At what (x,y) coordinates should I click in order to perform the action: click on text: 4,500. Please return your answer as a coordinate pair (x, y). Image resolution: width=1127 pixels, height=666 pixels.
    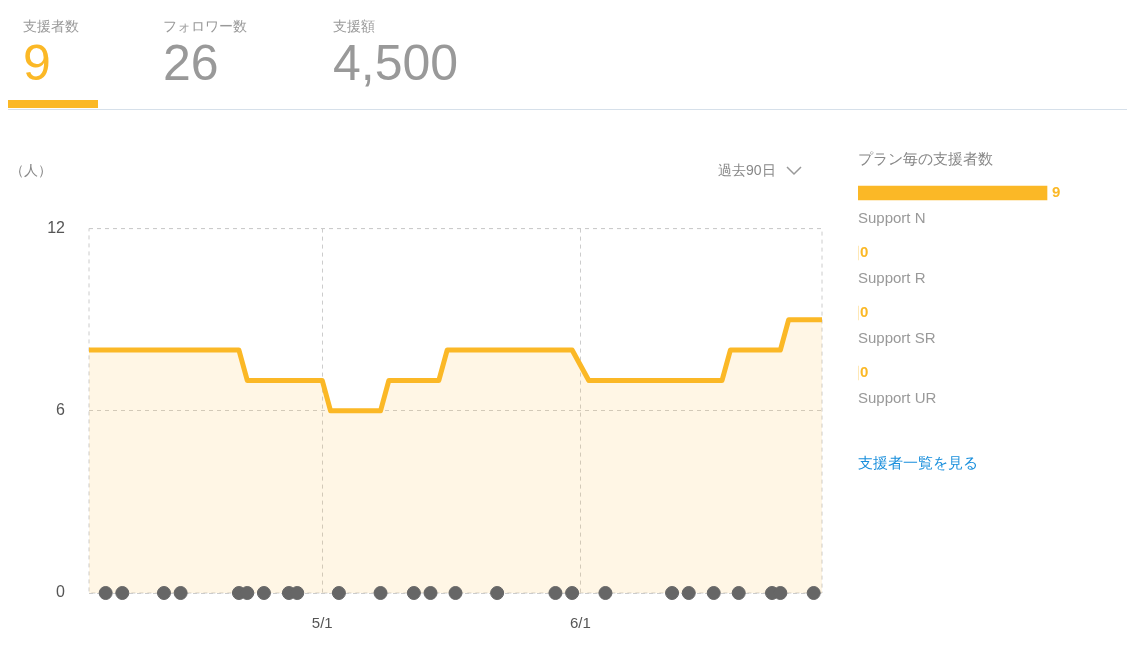
    Looking at the image, I should click on (396, 63).